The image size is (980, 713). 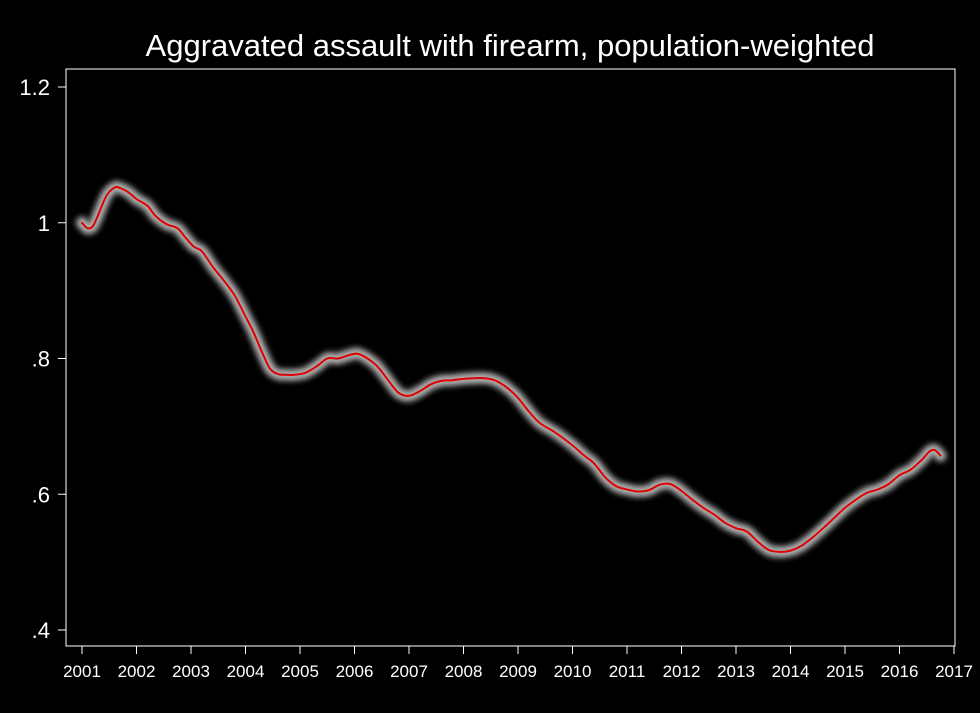 I want to click on y-tick-label: .8, so click(x=41, y=359).